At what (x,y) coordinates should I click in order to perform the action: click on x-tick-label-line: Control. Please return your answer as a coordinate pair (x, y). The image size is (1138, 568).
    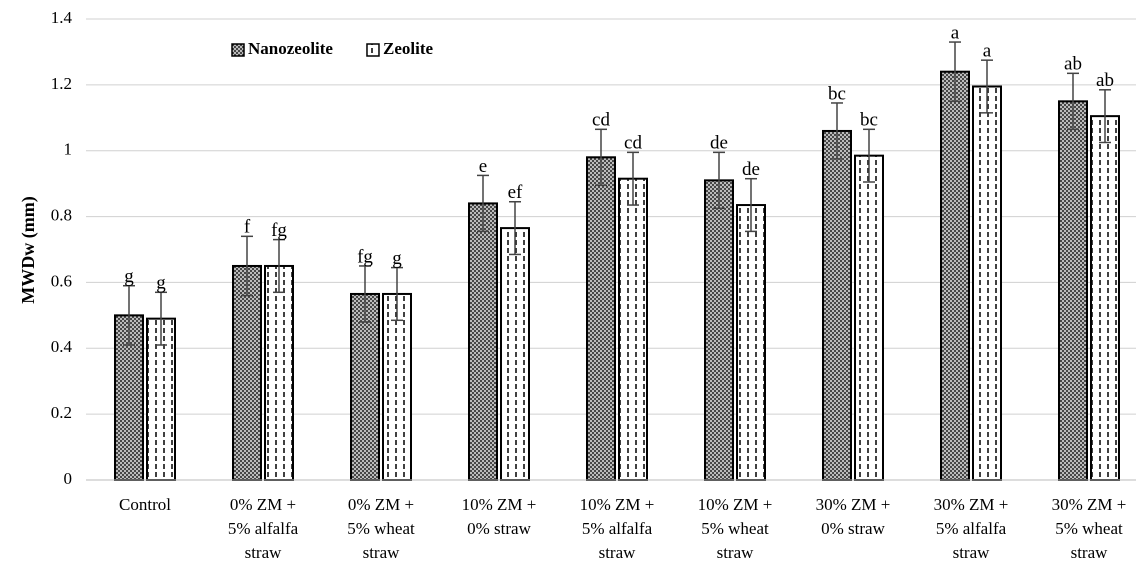
    Looking at the image, I should click on (145, 504).